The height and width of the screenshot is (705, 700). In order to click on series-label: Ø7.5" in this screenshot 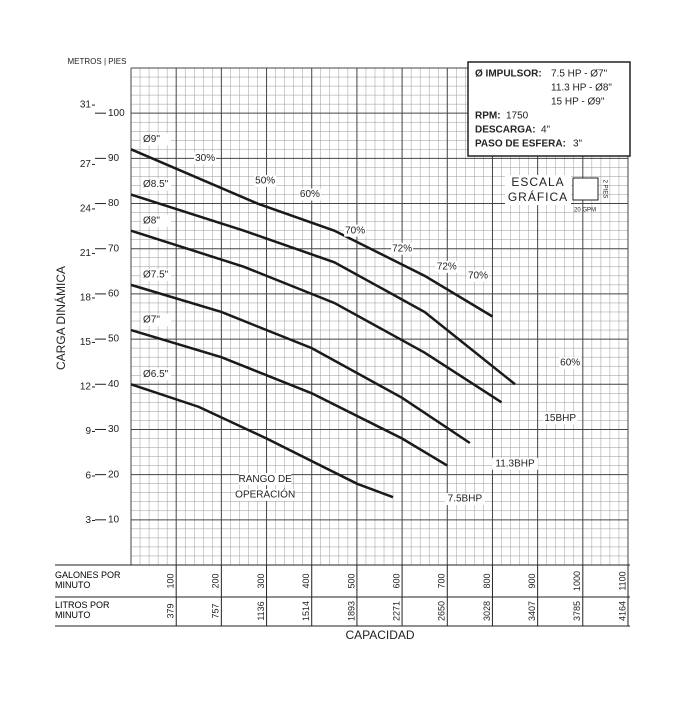, I will do `click(156, 275)`.